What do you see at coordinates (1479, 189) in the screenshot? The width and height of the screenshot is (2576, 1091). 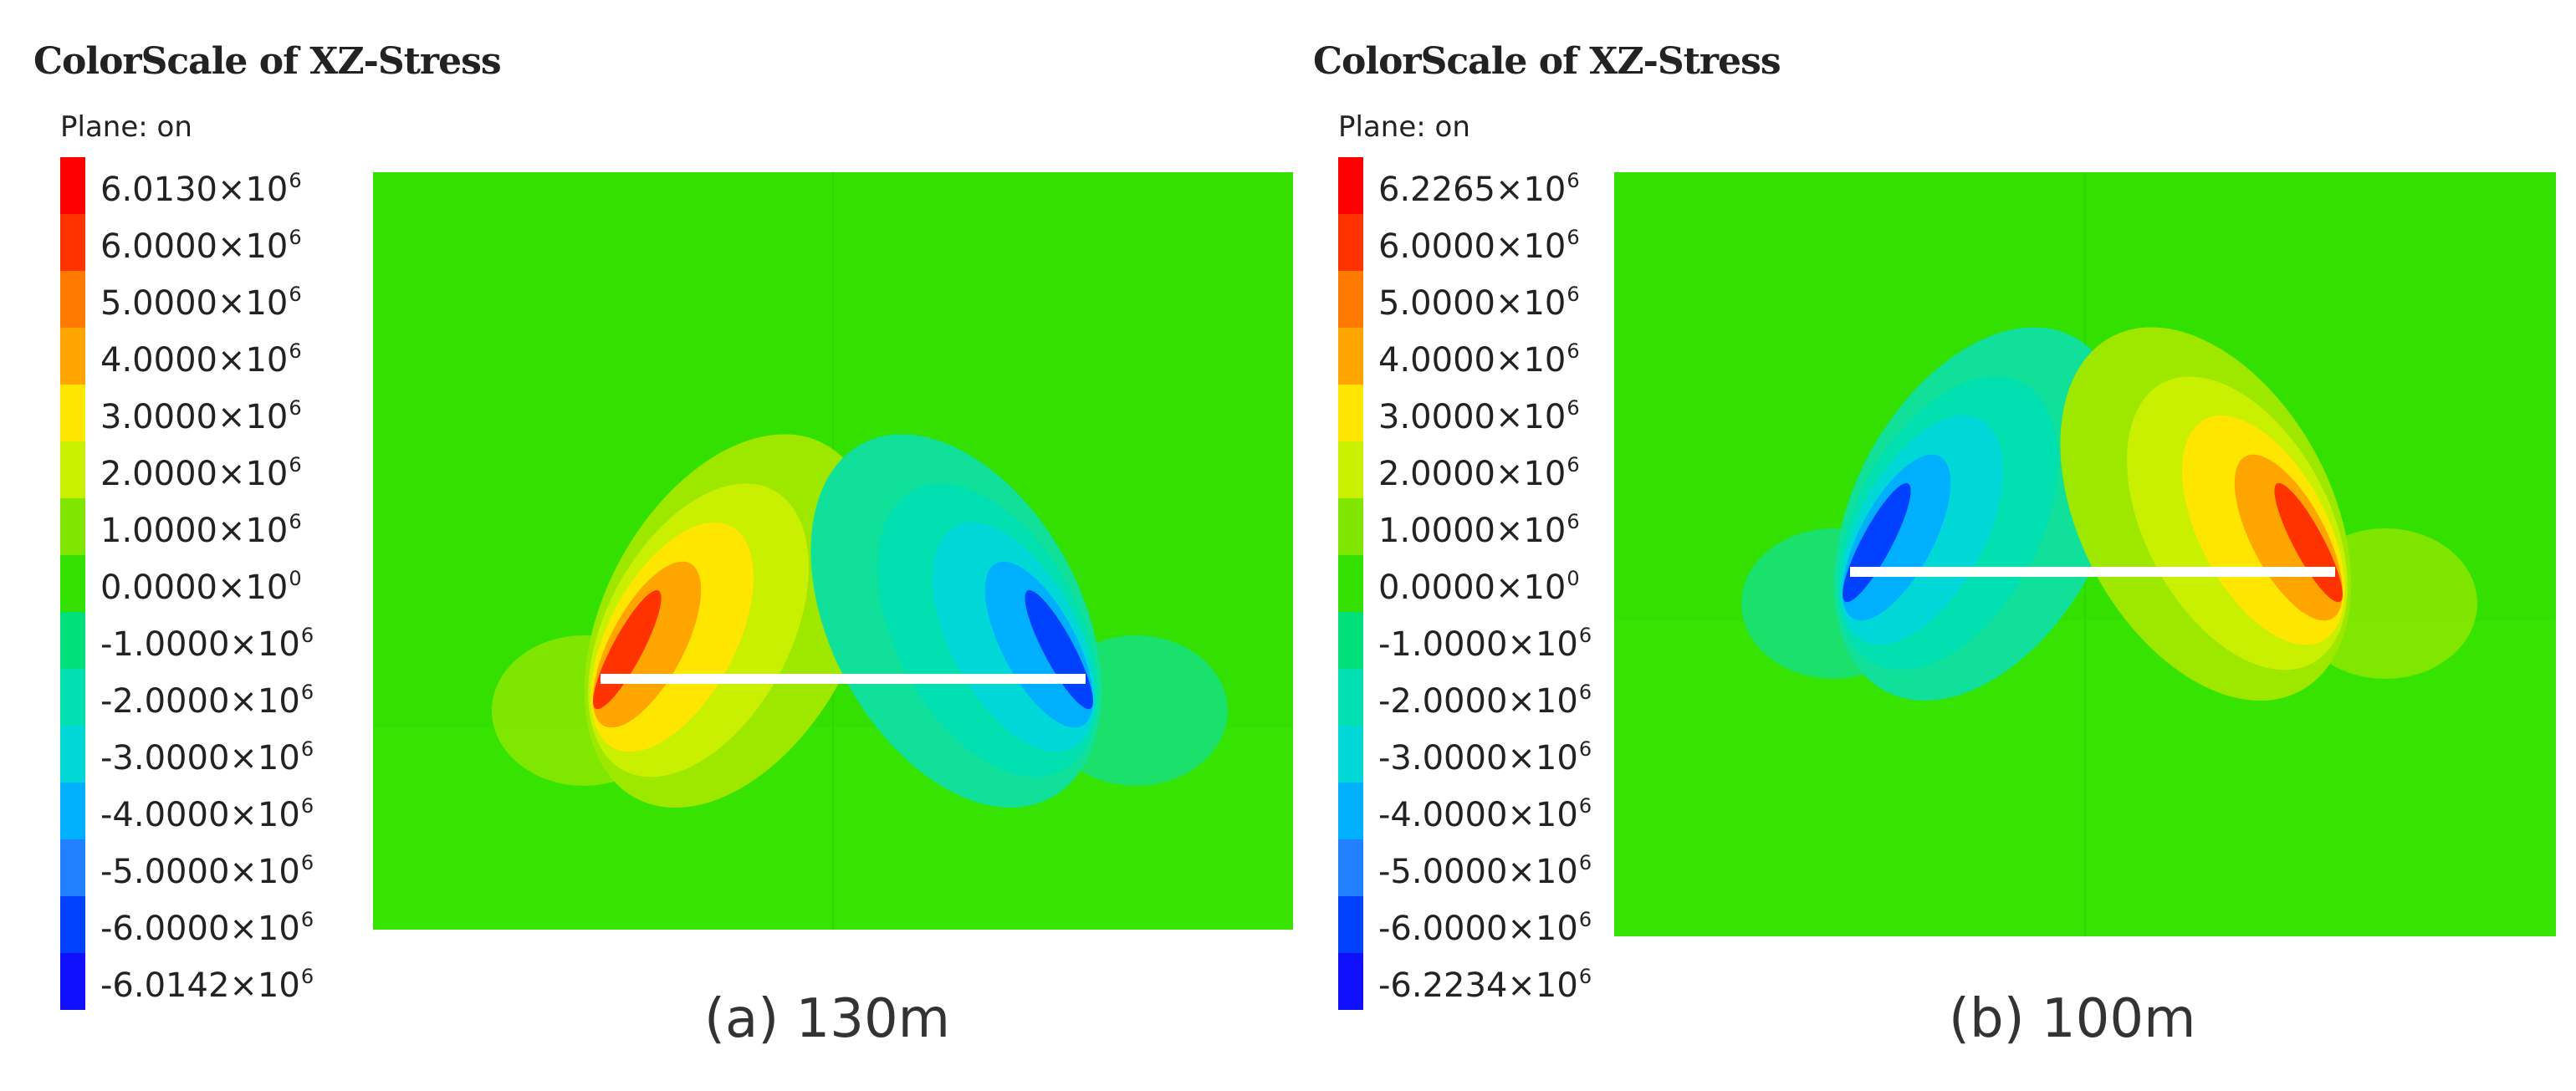 I see `color-scale-label: 6.2265×106` at bounding box center [1479, 189].